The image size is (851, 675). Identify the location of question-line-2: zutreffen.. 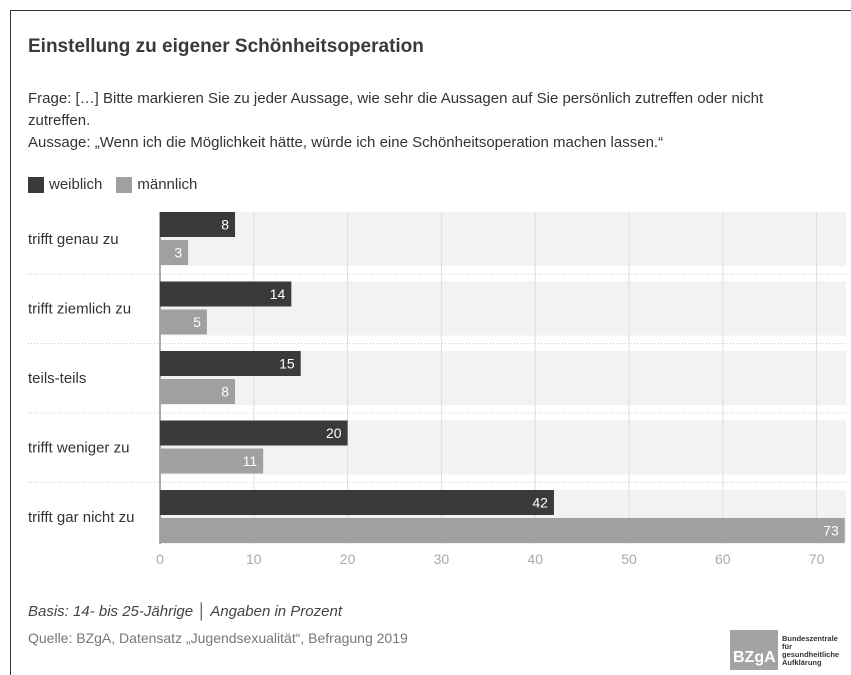
(59, 120).